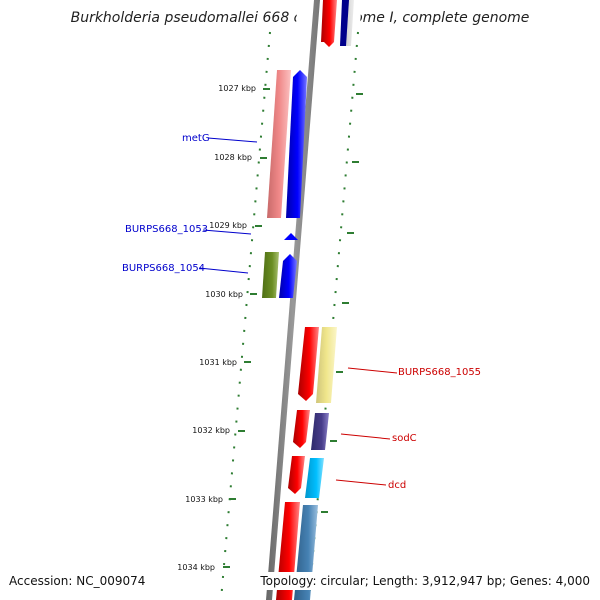  Describe the element at coordinates (439, 372) in the screenshot. I see `gene-label-burps668-1055: BURPS668_1055` at that location.